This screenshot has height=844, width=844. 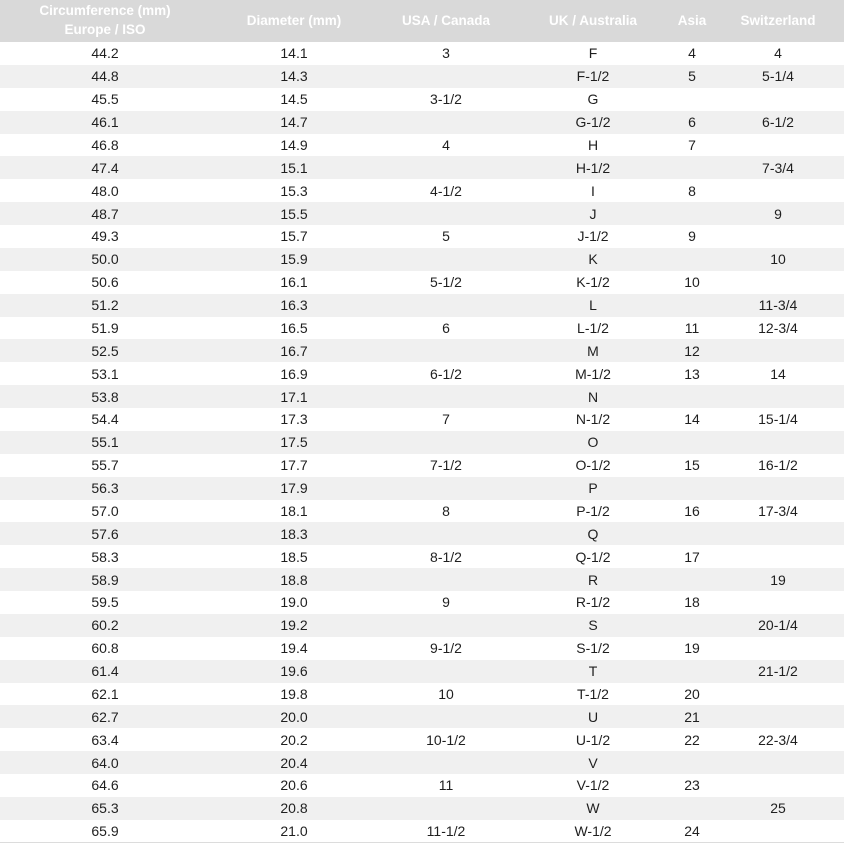 What do you see at coordinates (422, 396) in the screenshot?
I see `table-row: 53.8 17.1 N` at bounding box center [422, 396].